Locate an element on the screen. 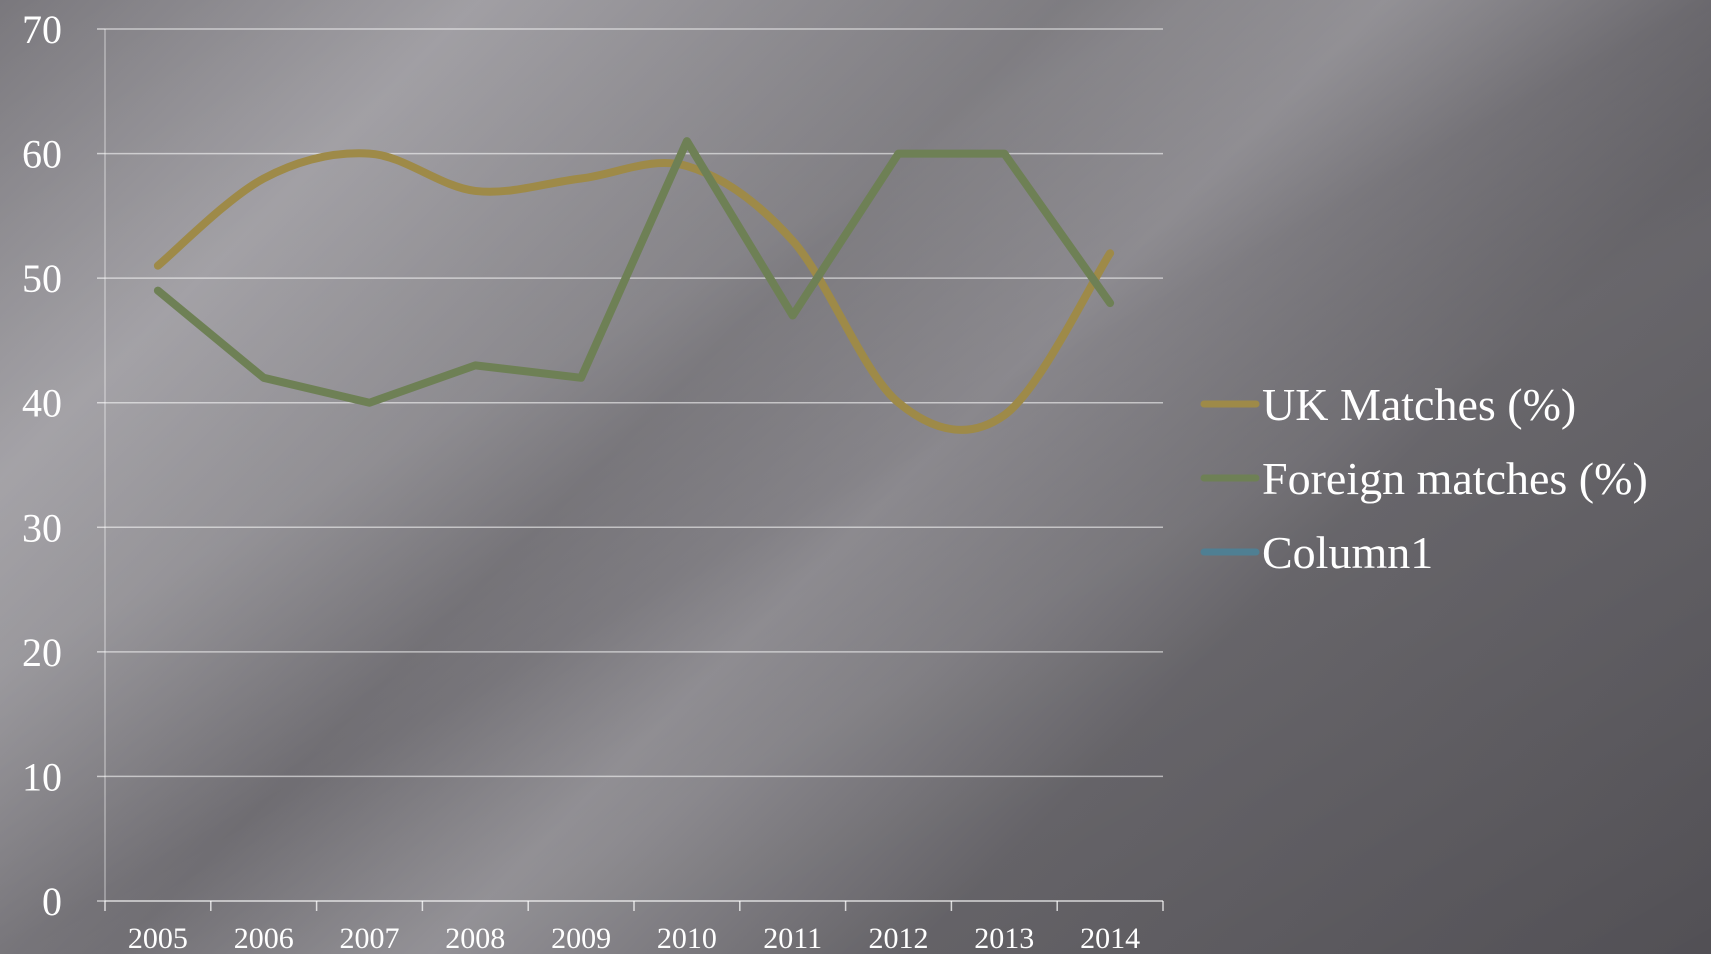 This screenshot has width=1711, height=954. y-tick-label: 0 is located at coordinates (52, 901).